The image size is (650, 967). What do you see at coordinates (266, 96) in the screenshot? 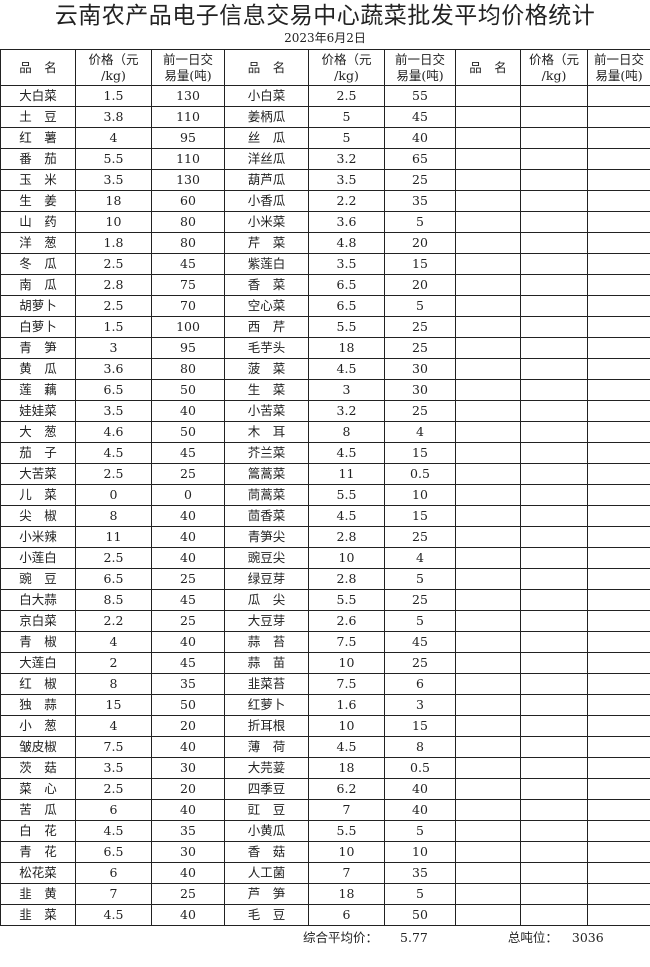
I see `cell-name: 小白菜` at bounding box center [266, 96].